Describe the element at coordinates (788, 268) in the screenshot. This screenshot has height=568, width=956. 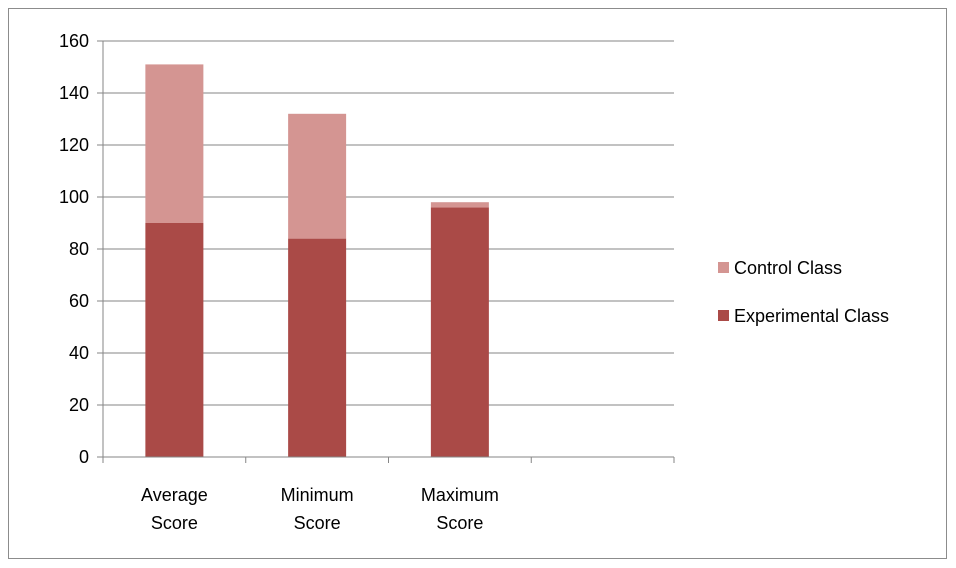
I see `legend-label: Control Class` at that location.